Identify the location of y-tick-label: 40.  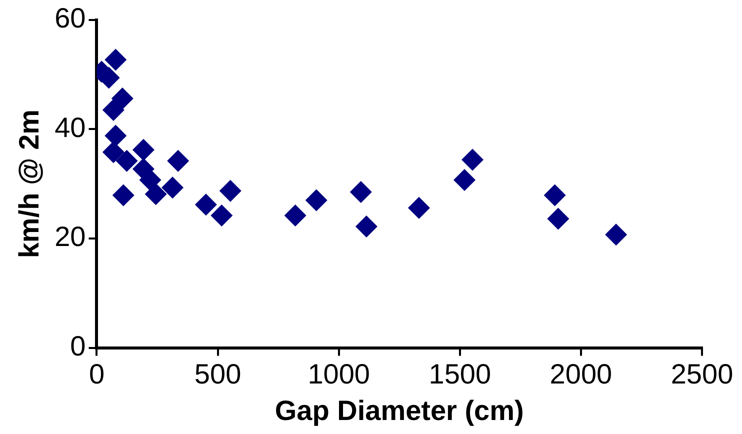
(70, 127).